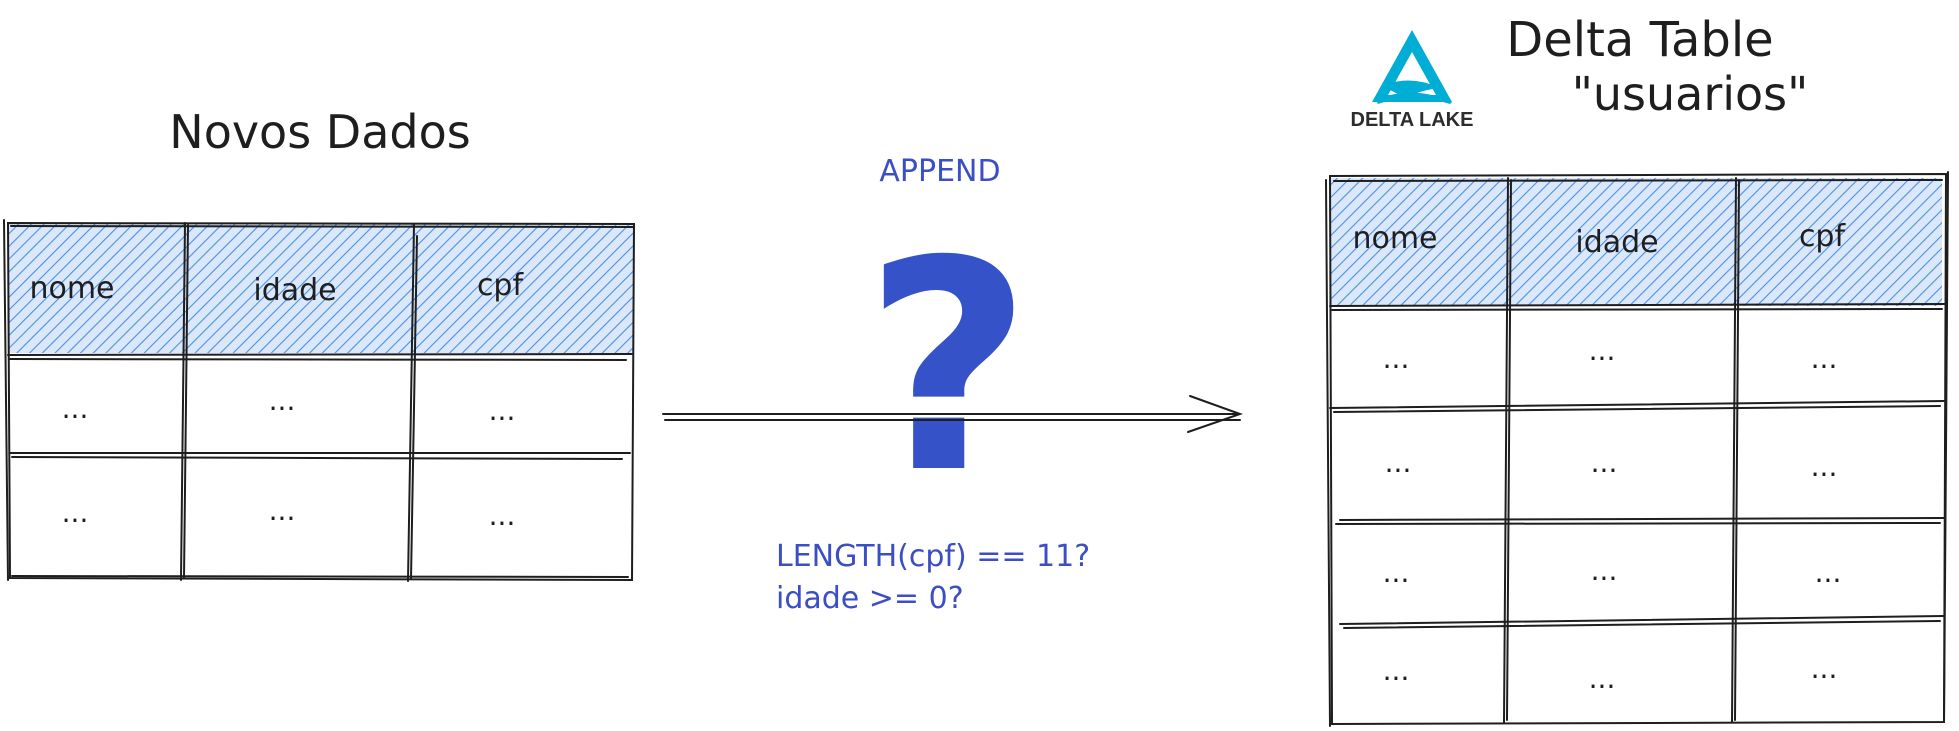 The height and width of the screenshot is (731, 1959). I want to click on right-table-header-cell: nome, so click(1394, 238).